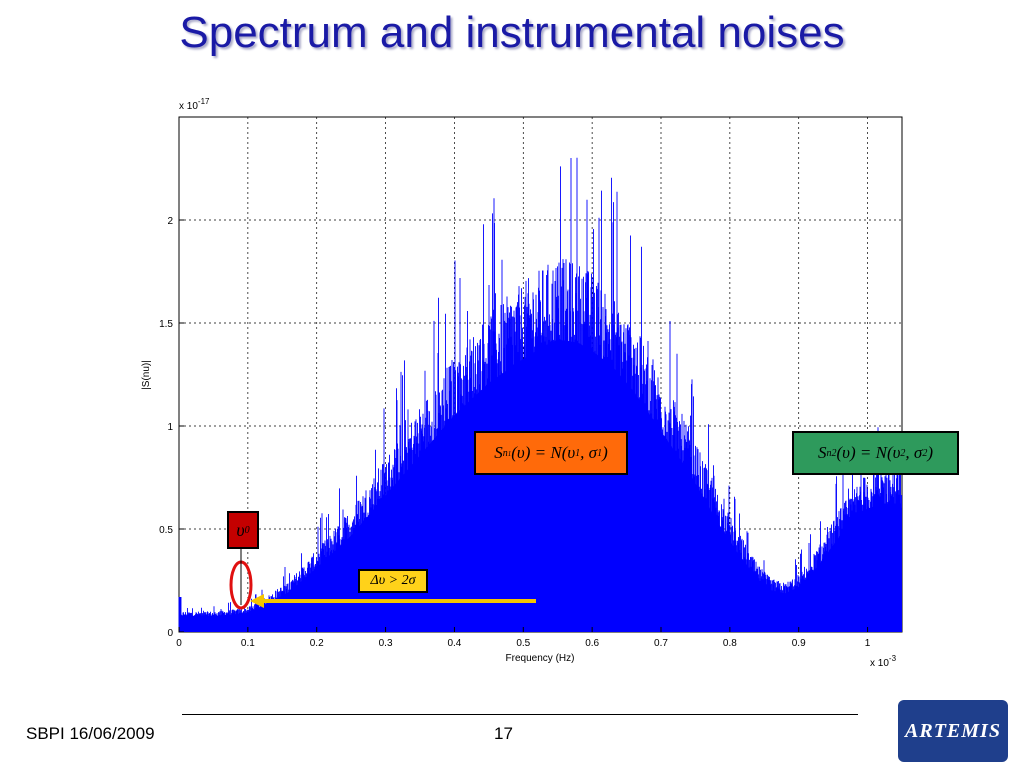 The width and height of the screenshot is (1024, 768). Describe the element at coordinates (454, 643) in the screenshot. I see `x-tick-label: 0.4` at that location.